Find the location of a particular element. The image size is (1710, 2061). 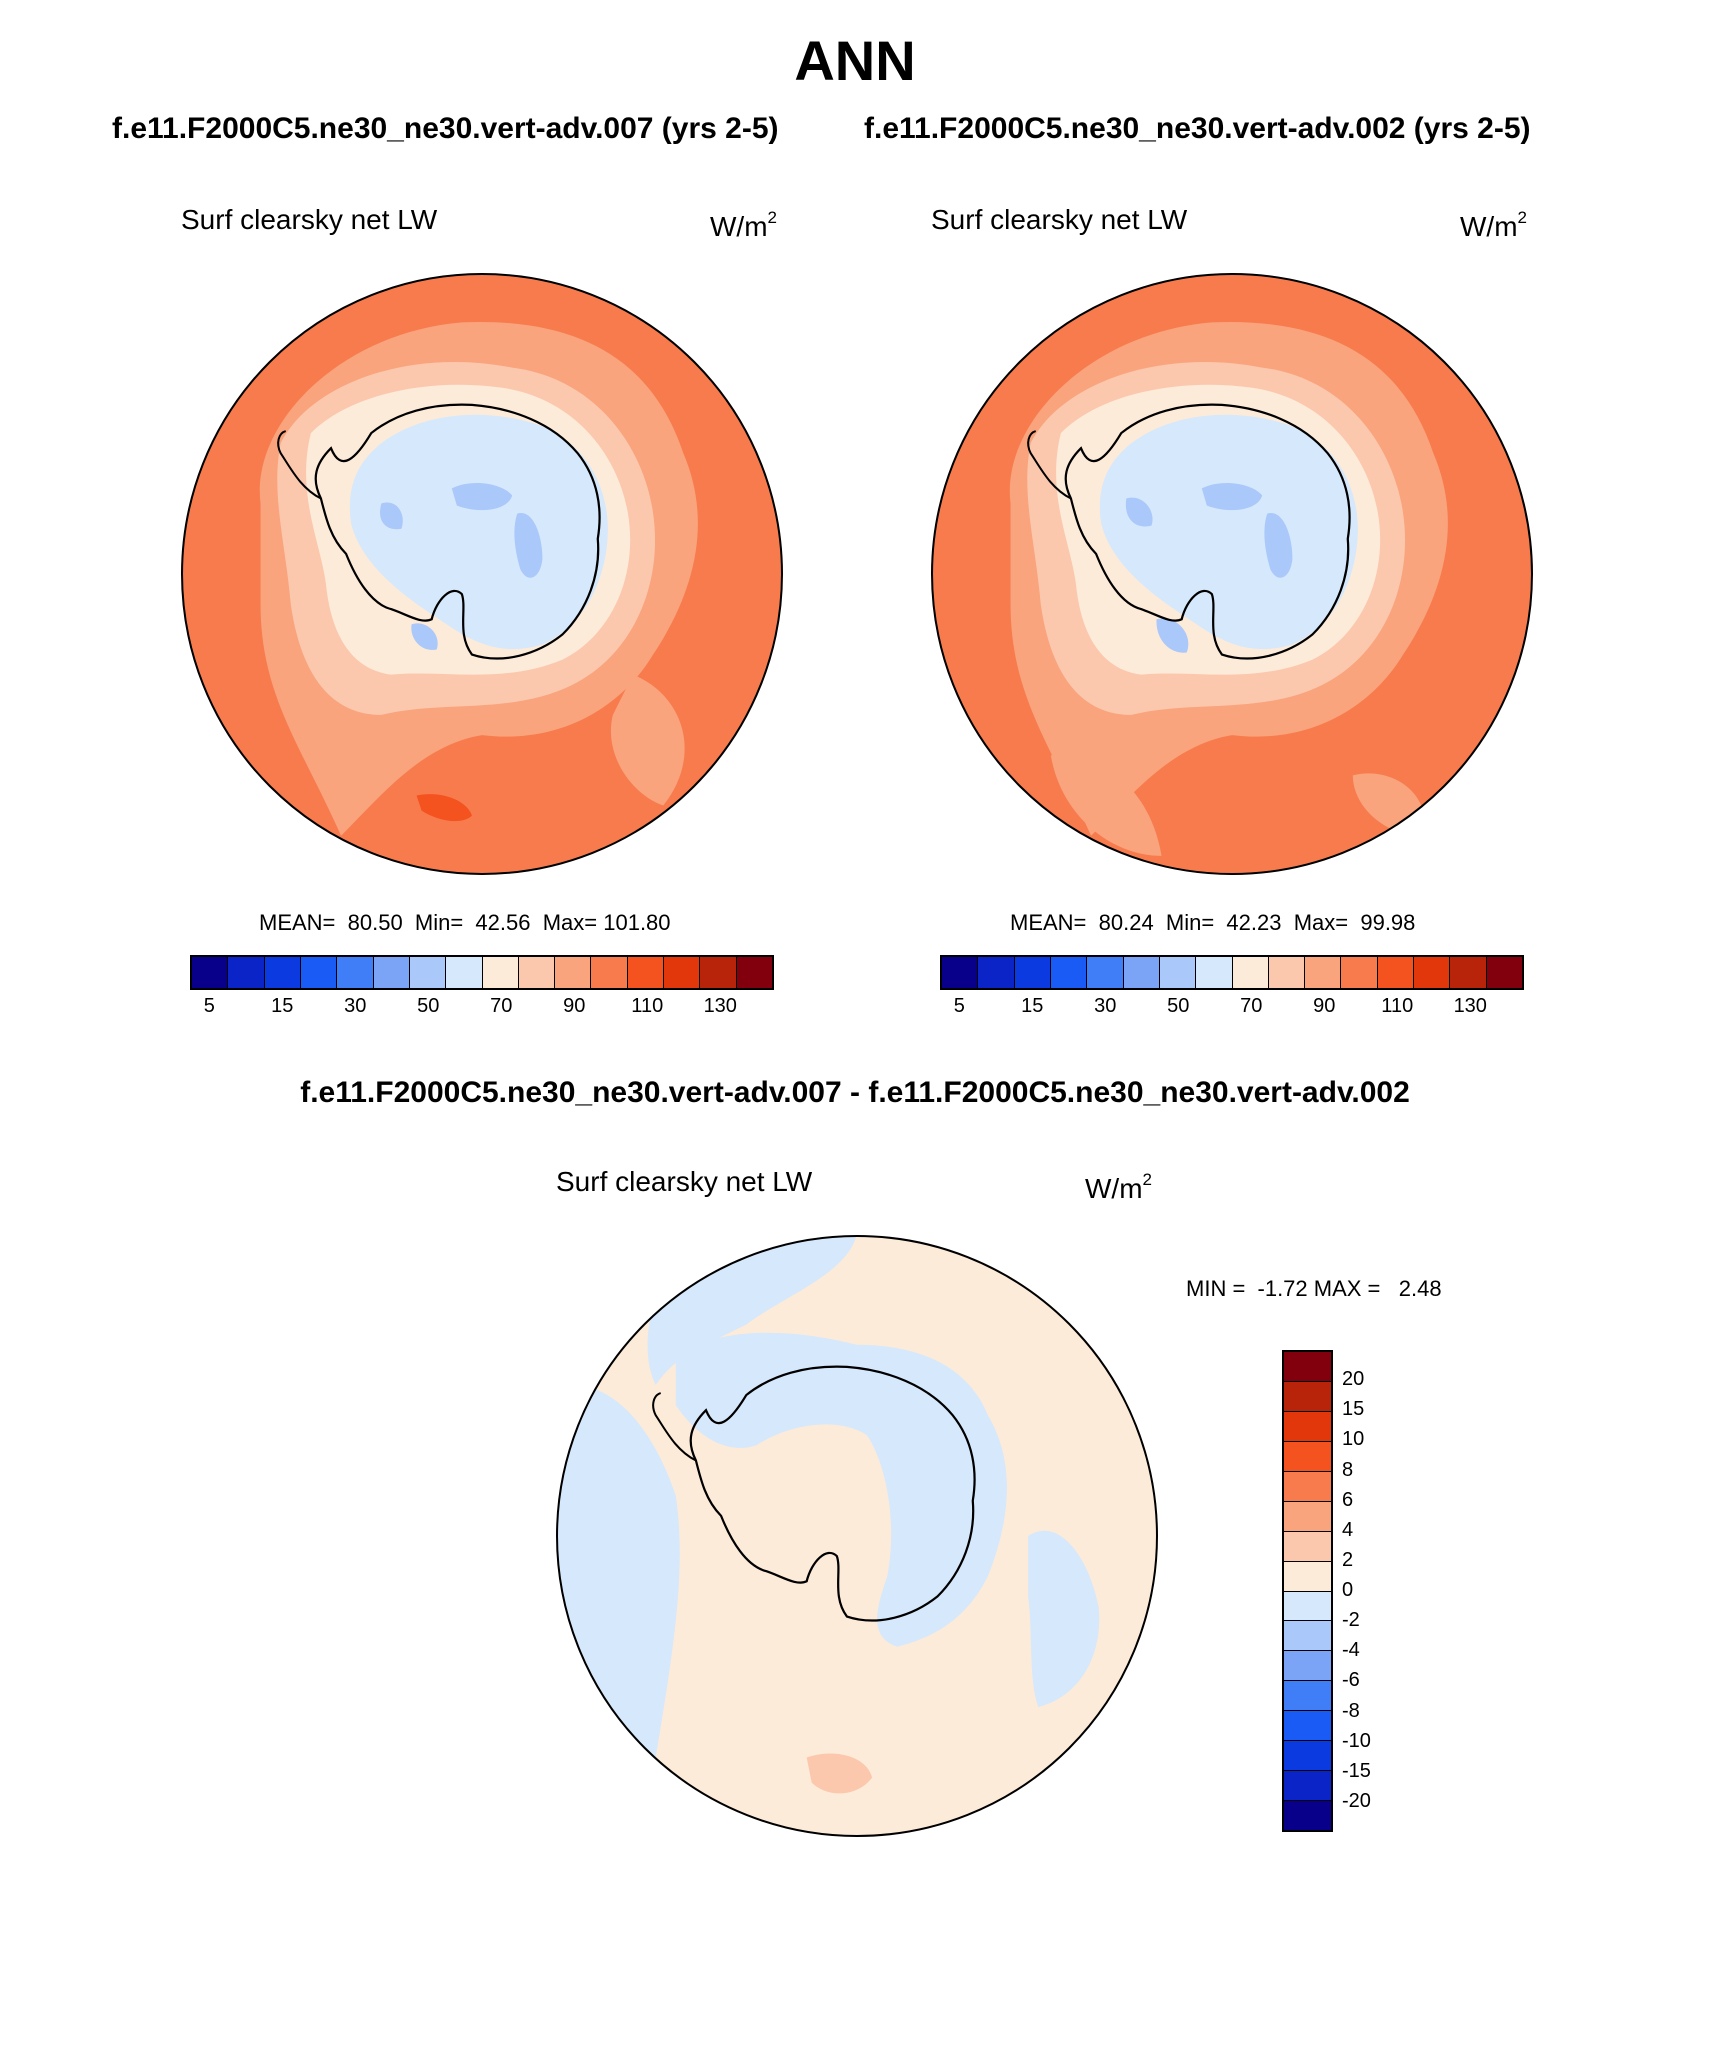

diff-stats: MIN = -1.72 MAX = 2.48 is located at coordinates (1314, 1288).